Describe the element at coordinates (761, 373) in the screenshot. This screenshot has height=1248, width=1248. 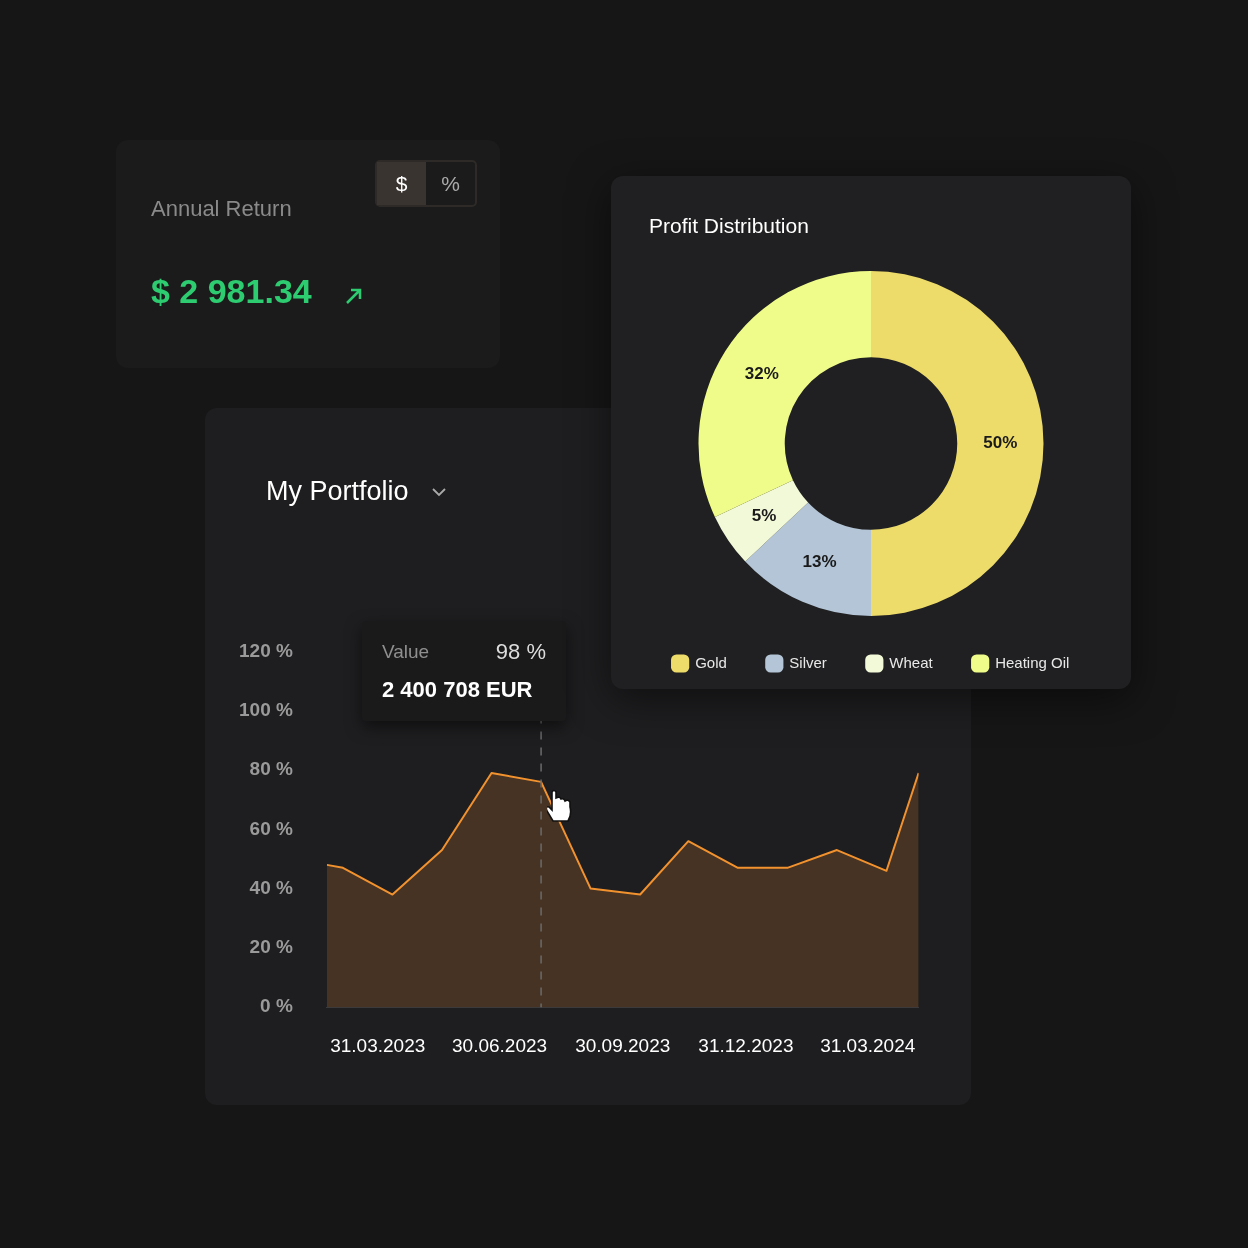
I see `data-label: 32%` at that location.